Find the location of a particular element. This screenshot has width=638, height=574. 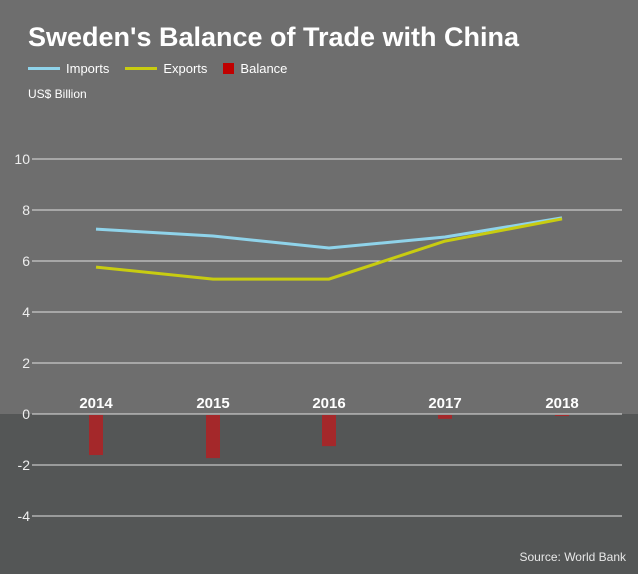

y-tick-label: 10 is located at coordinates (22, 159).